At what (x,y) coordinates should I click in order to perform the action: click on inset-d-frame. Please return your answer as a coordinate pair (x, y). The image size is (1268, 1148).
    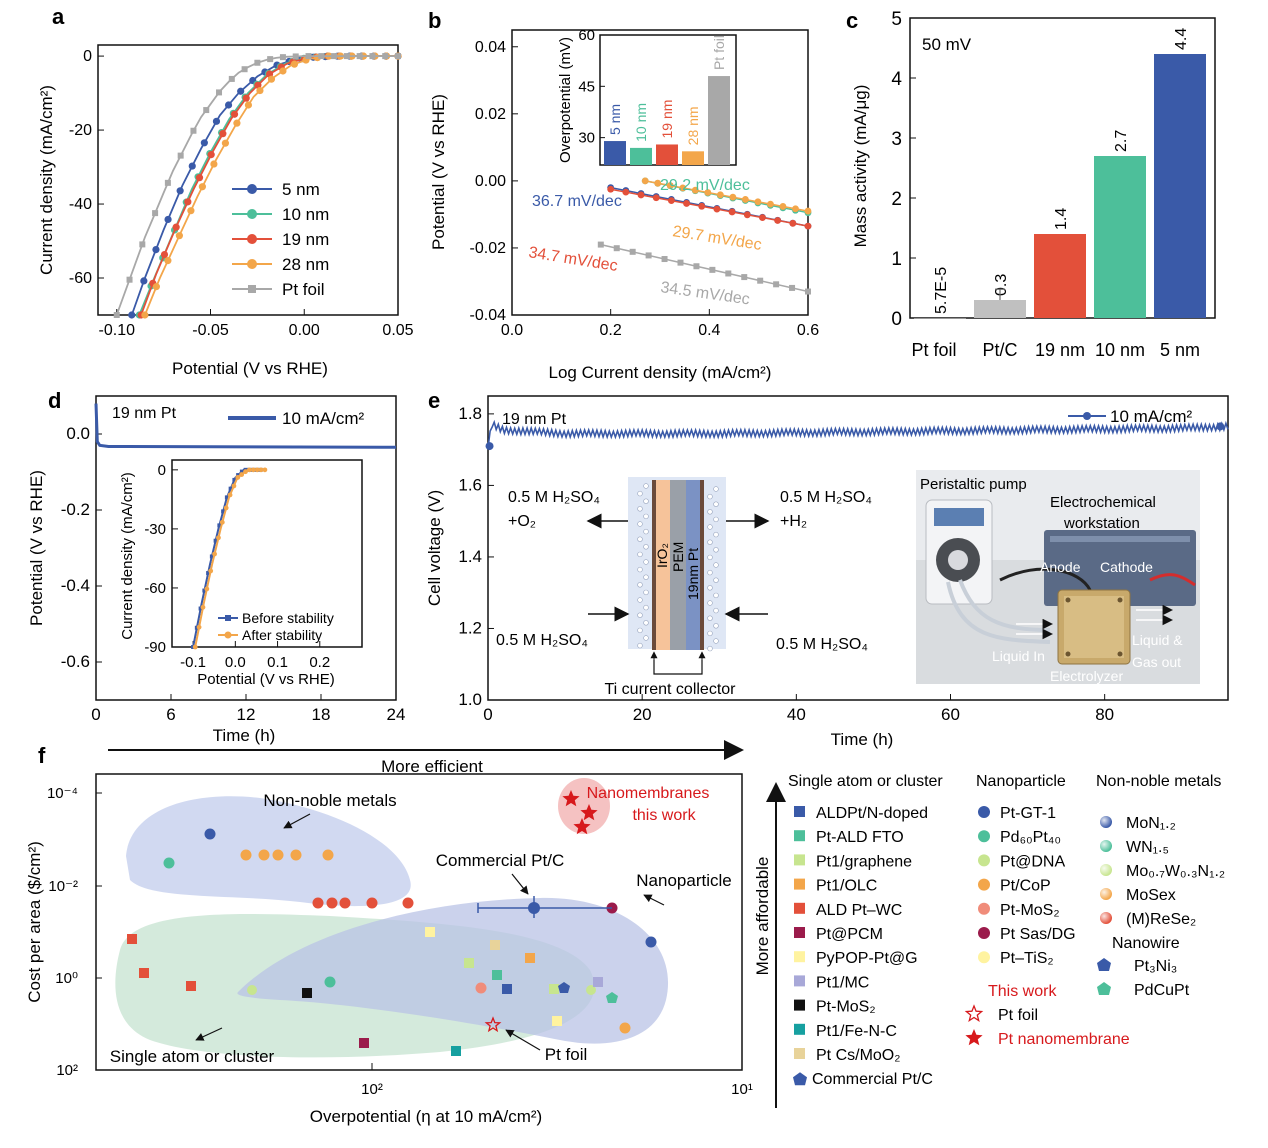
    Looking at the image, I should click on (267, 553).